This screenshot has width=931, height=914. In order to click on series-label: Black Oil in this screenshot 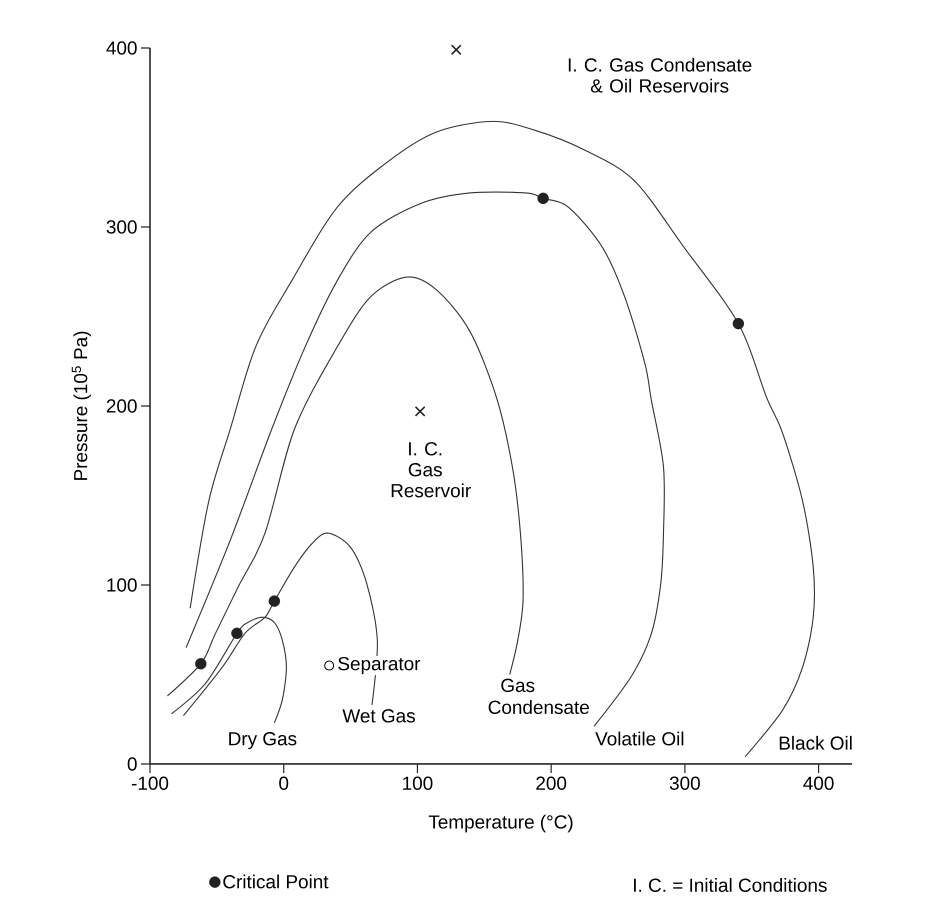, I will do `click(816, 743)`.